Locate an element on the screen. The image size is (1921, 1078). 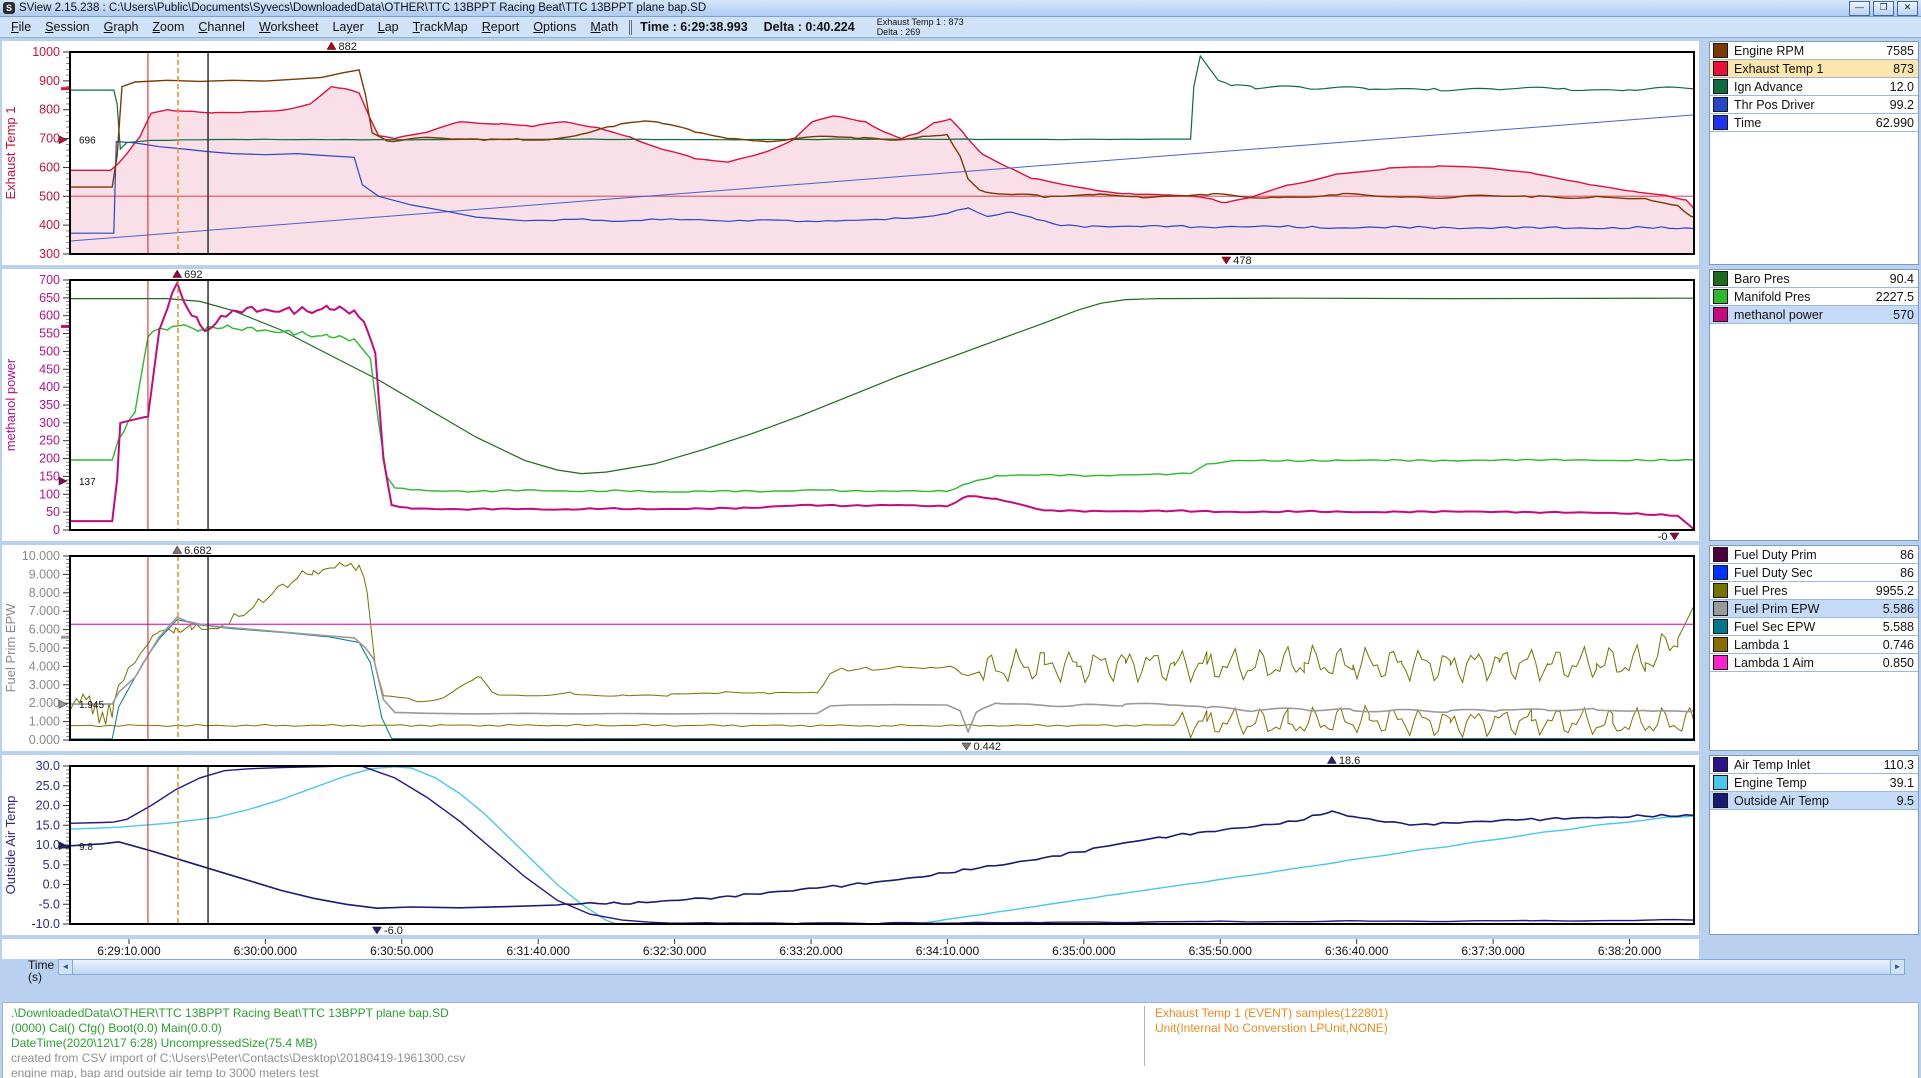
selected-channel-value: Exhaust Temp 1 : 873 is located at coordinates (920, 22).